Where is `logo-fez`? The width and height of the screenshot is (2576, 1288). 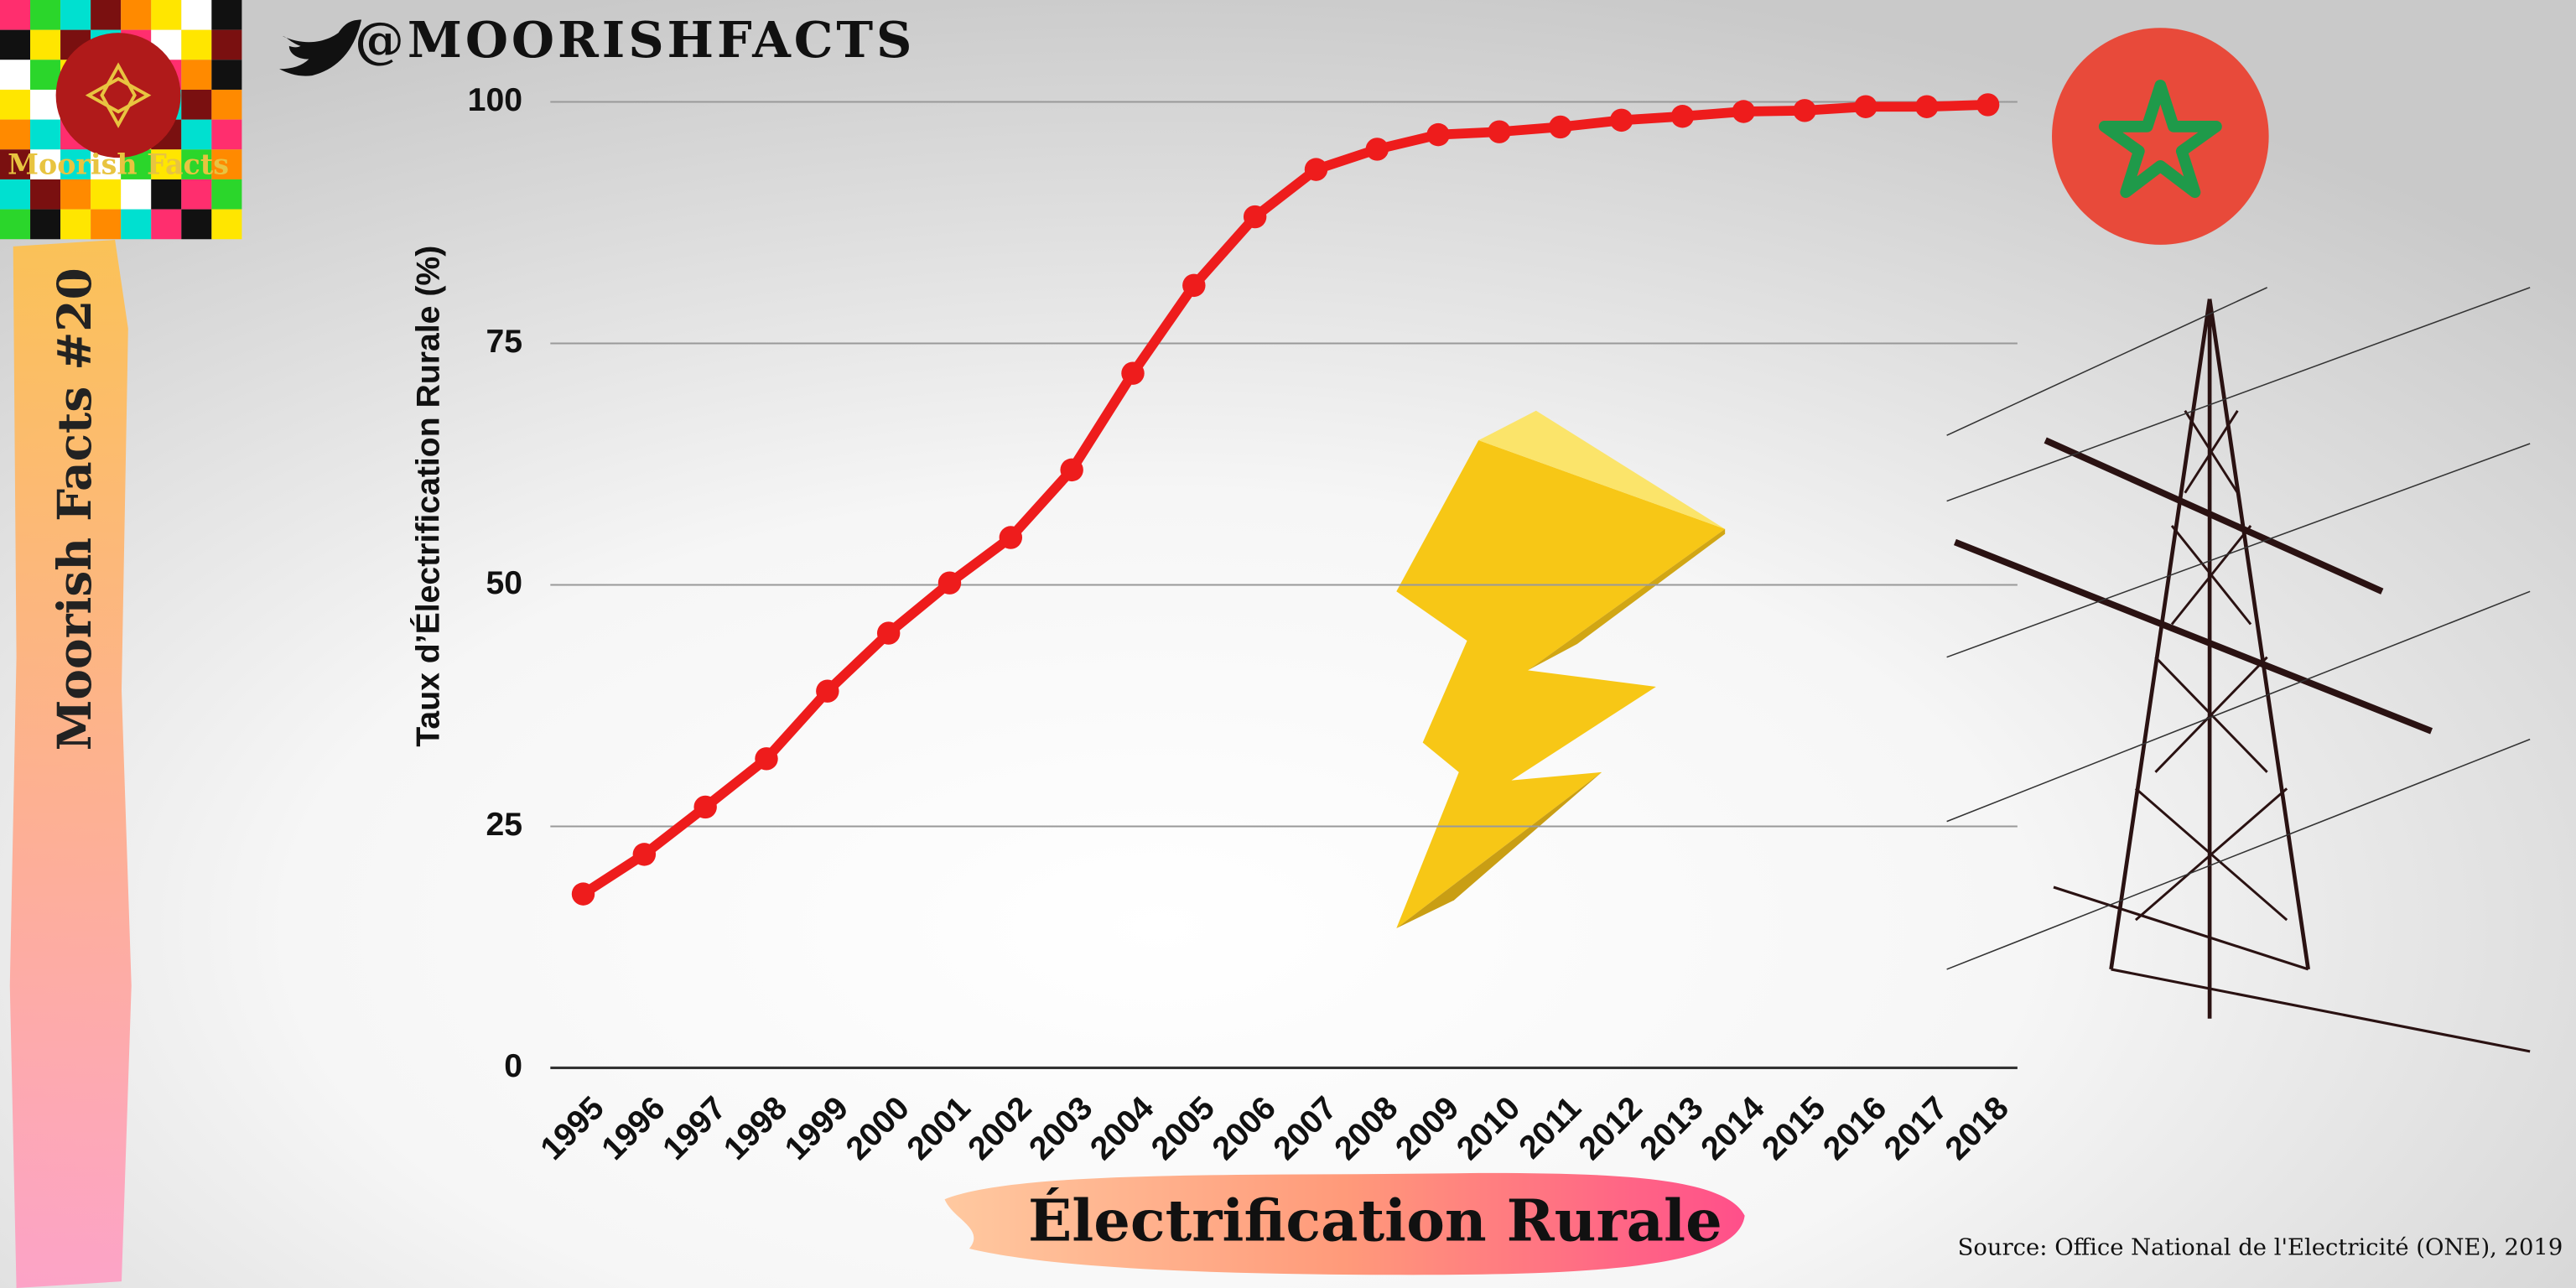 logo-fez is located at coordinates (118, 95).